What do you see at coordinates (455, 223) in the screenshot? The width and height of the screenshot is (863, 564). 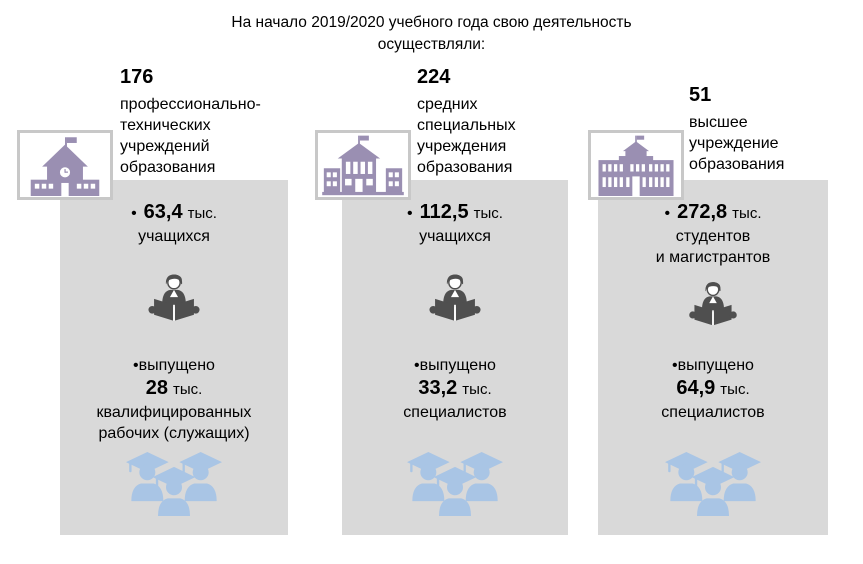 I see `students-stat: • 112,5 тыс. учащихся` at bounding box center [455, 223].